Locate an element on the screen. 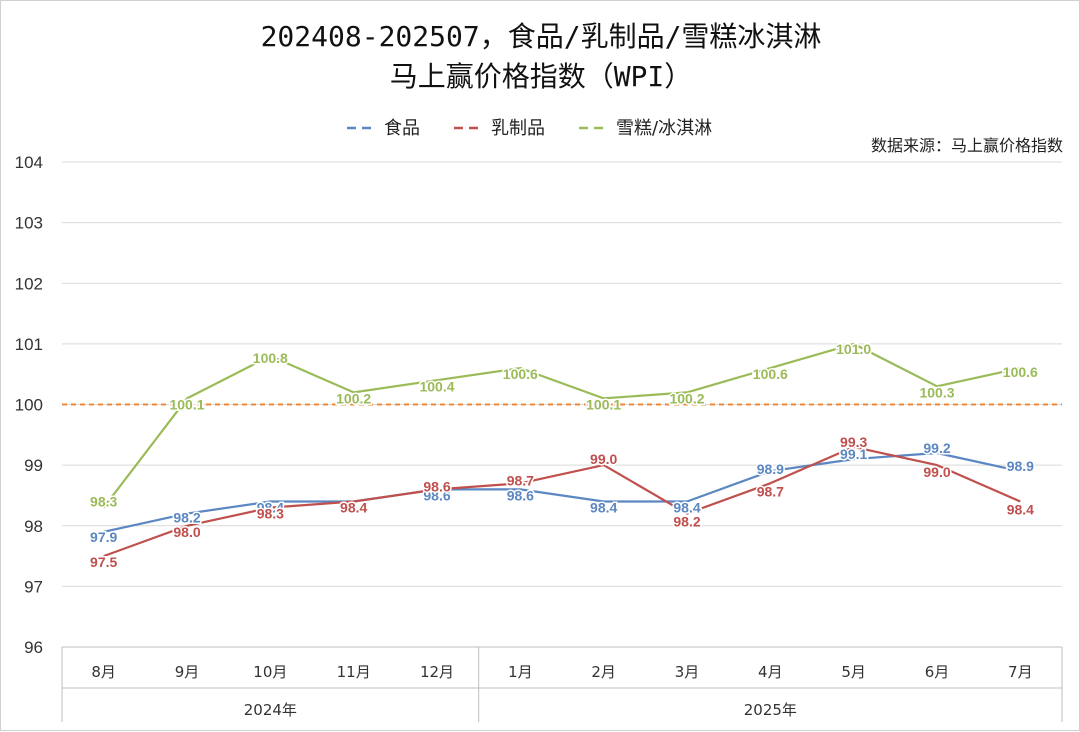 The image size is (1080, 732). y-tick-label: 103 is located at coordinates (29, 223).